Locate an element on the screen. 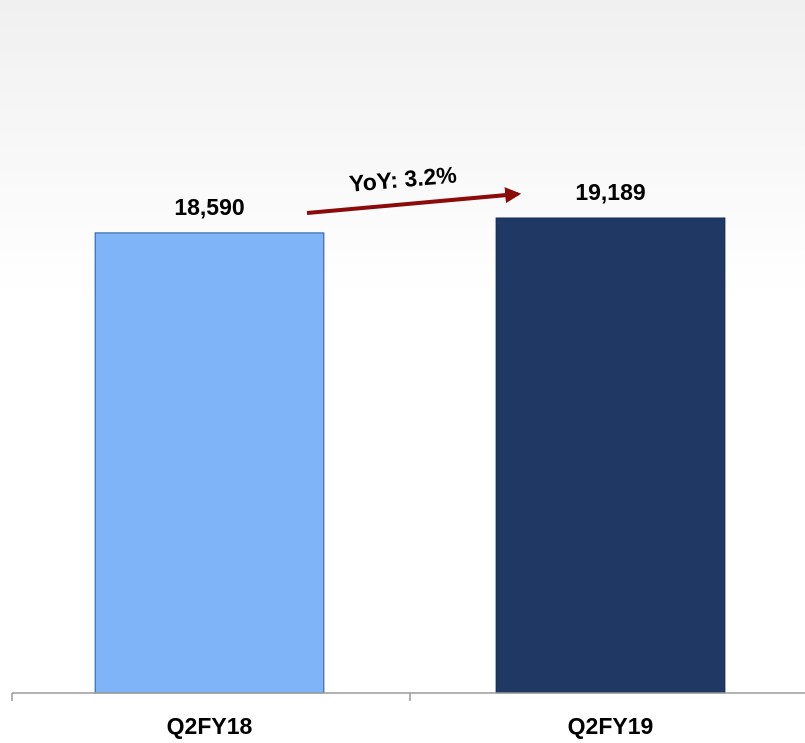  x-tick-label: Q2FY18 is located at coordinates (210, 726).